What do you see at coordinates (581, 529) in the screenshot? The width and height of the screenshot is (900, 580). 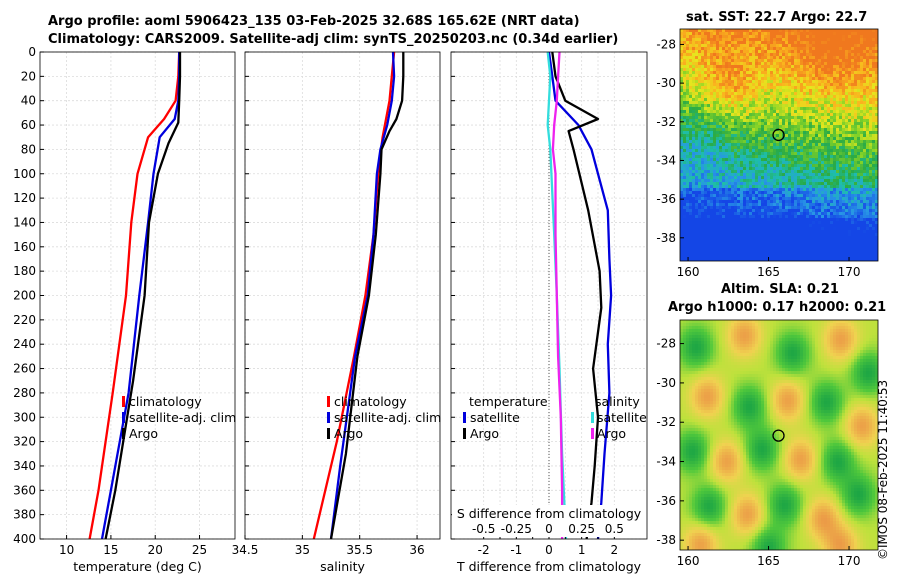 I see `difference-x2tick-label: 0.25` at bounding box center [581, 529].